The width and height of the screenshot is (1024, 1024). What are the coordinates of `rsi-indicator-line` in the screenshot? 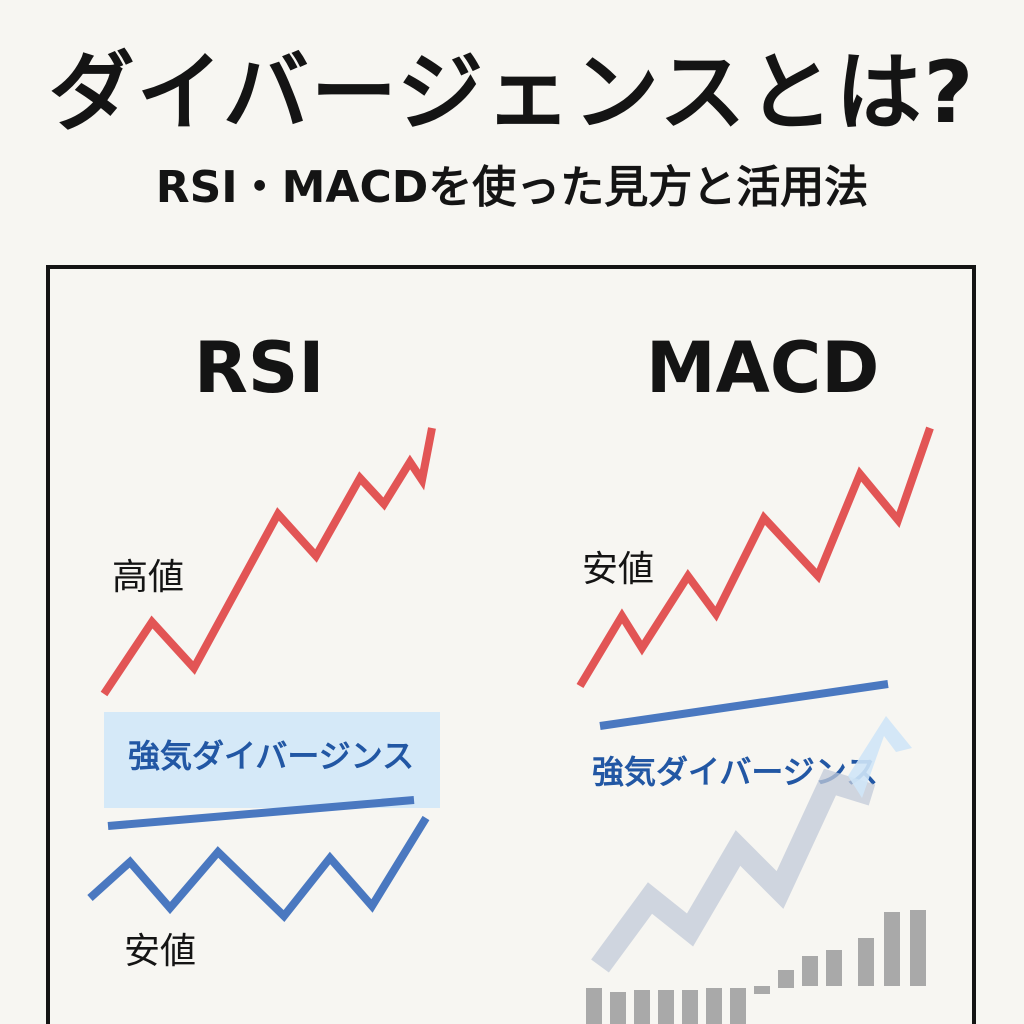 It's located at (258, 868).